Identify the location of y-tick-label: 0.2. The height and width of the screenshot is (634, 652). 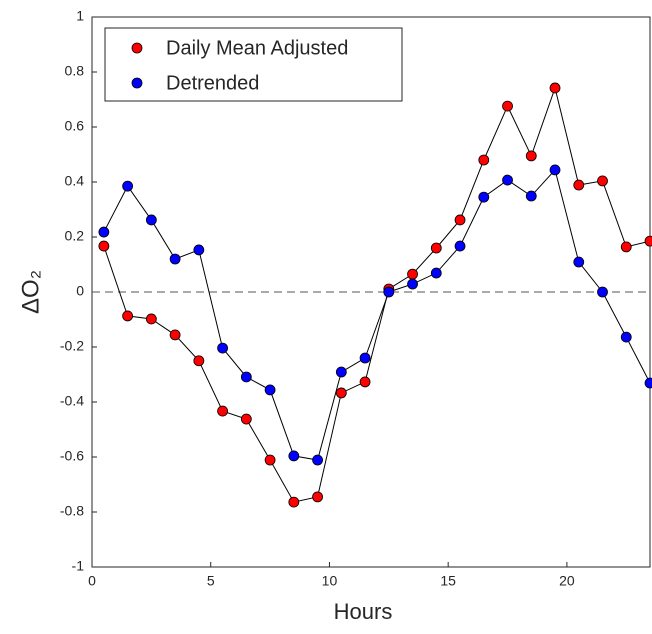
(75, 236).